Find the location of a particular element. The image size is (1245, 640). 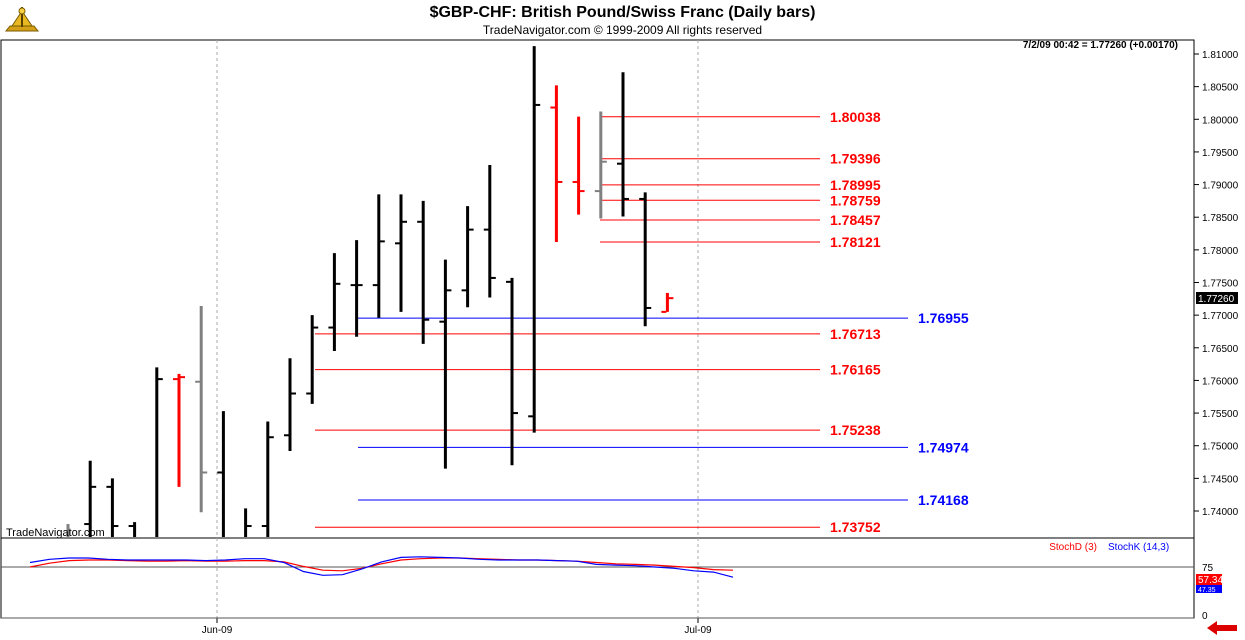

stochk-value-box is located at coordinates (1209, 589).